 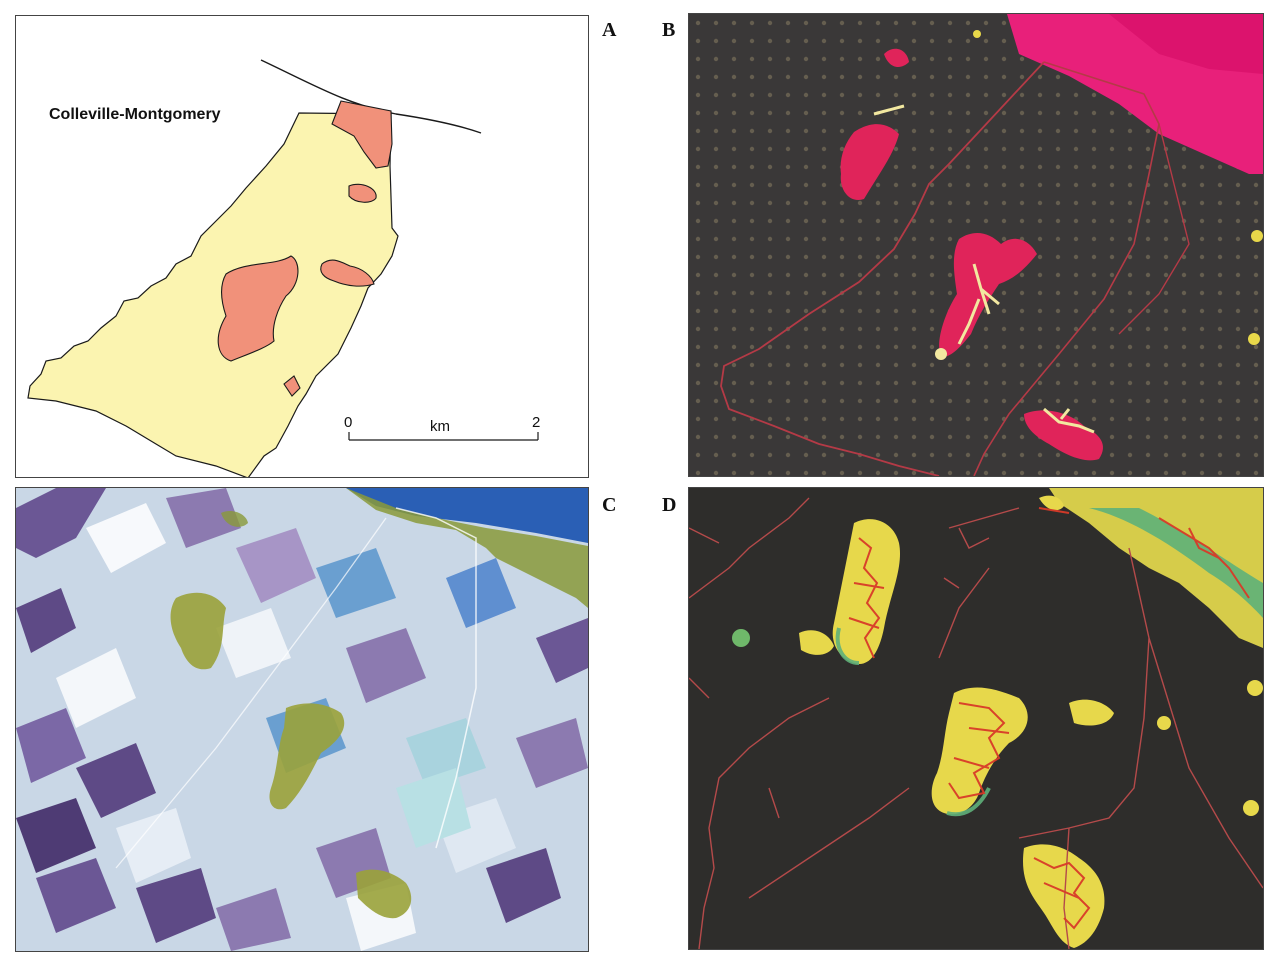 I want to click on scale-unit-label: km, so click(x=440, y=426).